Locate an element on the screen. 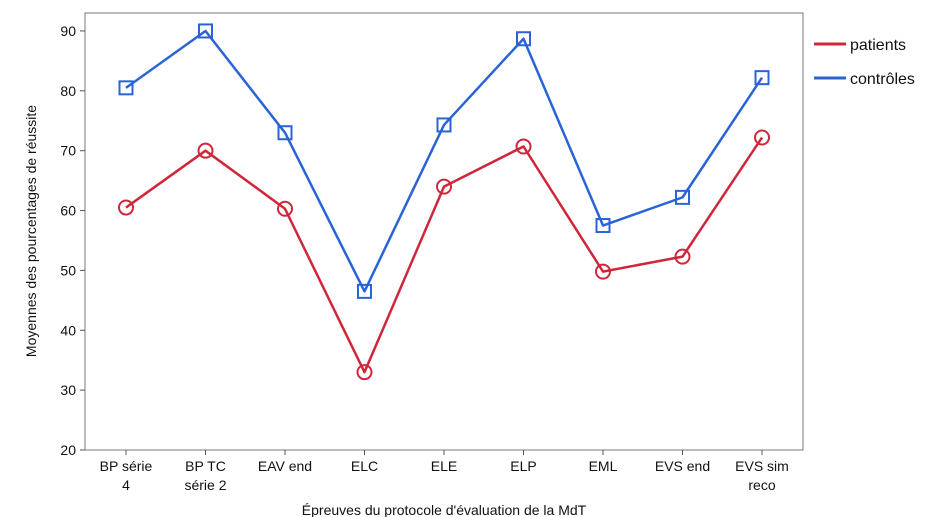  x-tick-label: ELC is located at coordinates (364, 466).